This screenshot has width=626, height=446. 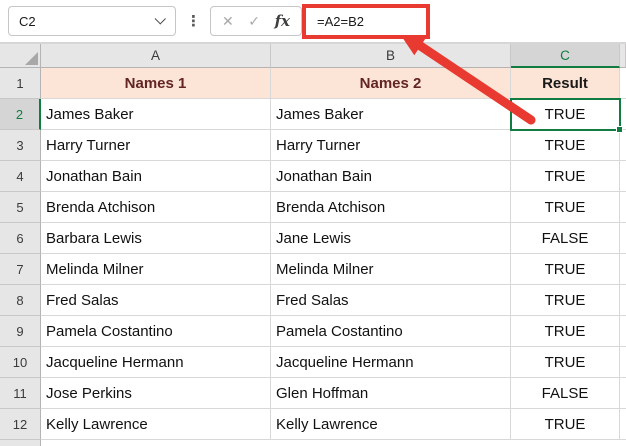 I want to click on cell-c9: TRUE, so click(x=565, y=331).